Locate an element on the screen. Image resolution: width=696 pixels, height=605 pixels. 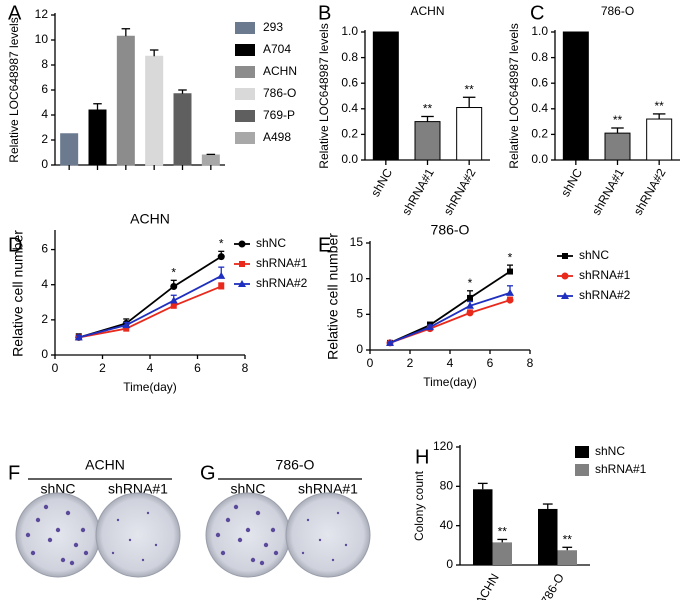
panel-letter: A is located at coordinates (15, 13).